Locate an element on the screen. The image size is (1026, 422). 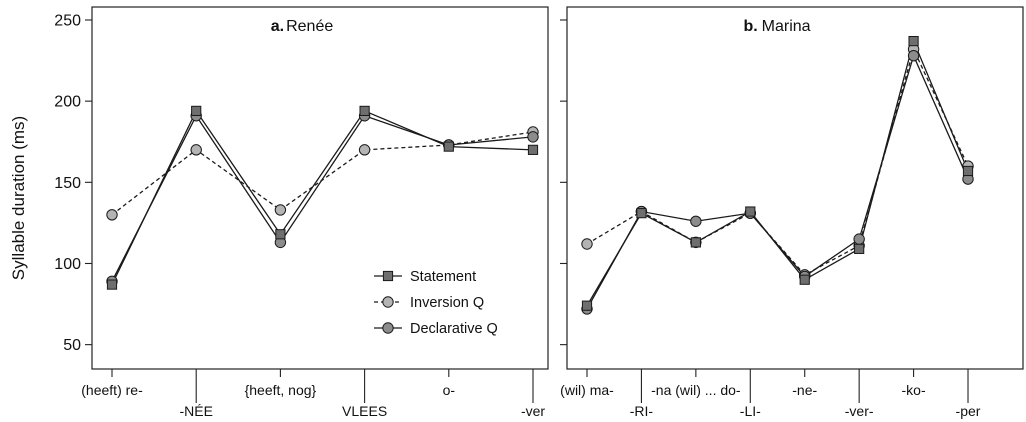
y-tick-label: 250 is located at coordinates (67, 20).